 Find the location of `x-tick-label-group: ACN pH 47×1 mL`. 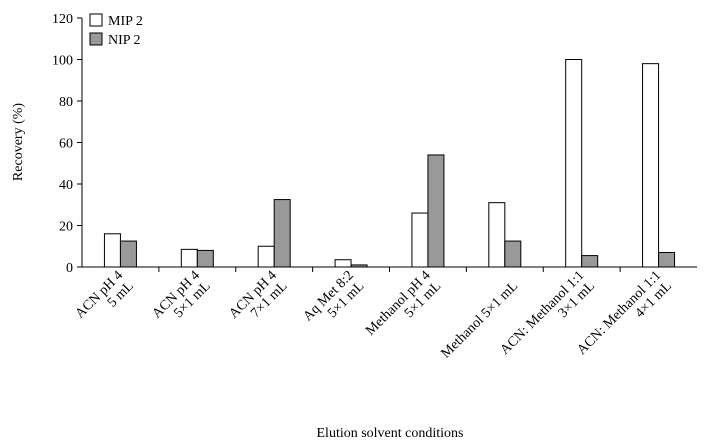

x-tick-label-group: ACN pH 47×1 mL is located at coordinates (258, 300).